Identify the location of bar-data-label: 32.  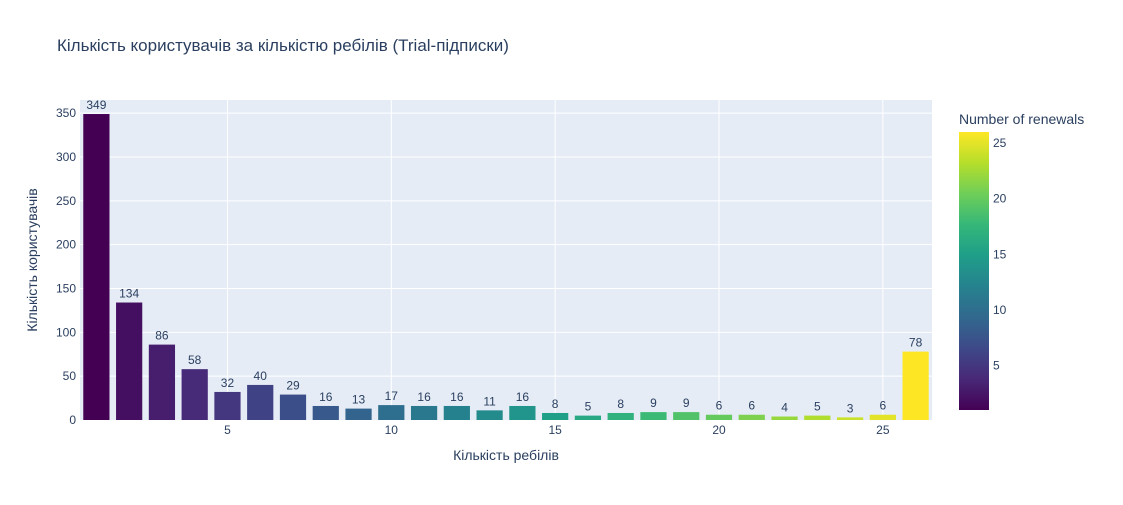
(228, 383).